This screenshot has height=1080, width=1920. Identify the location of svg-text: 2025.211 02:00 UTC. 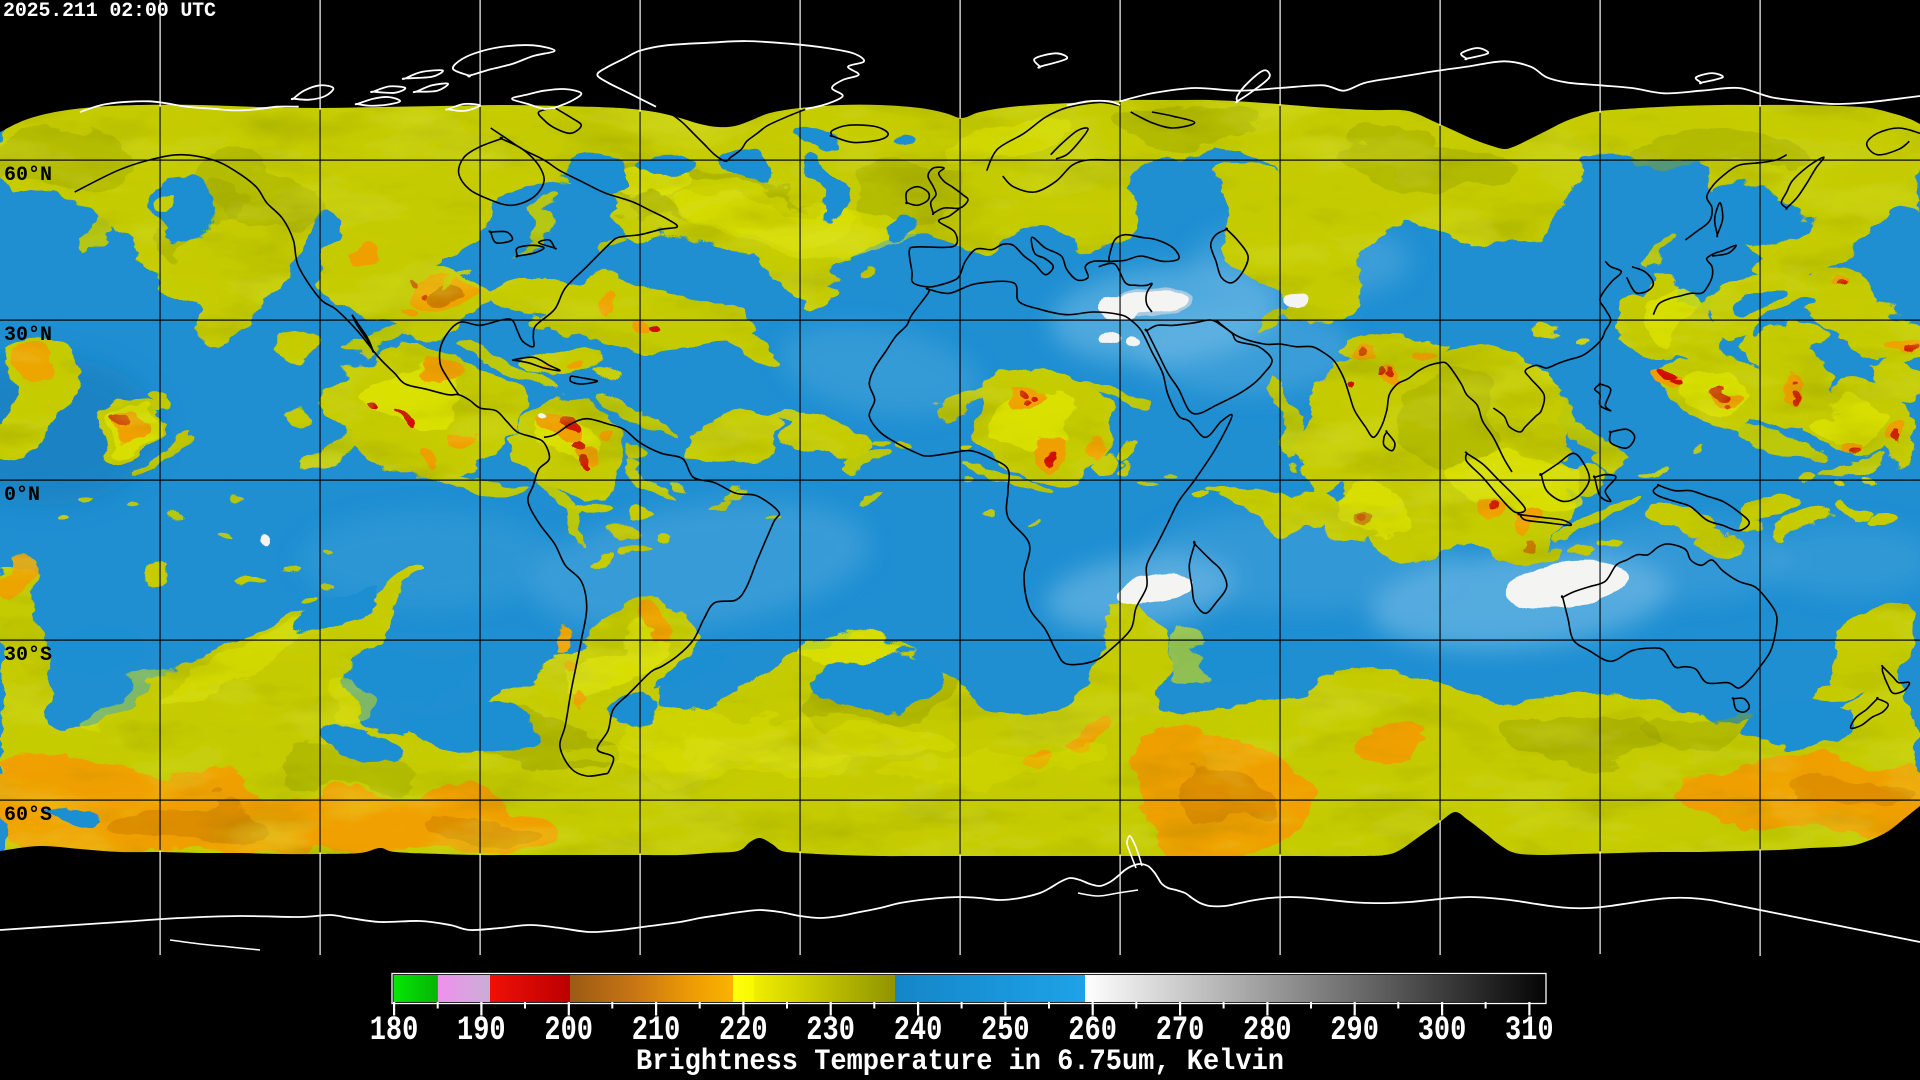
(109, 11).